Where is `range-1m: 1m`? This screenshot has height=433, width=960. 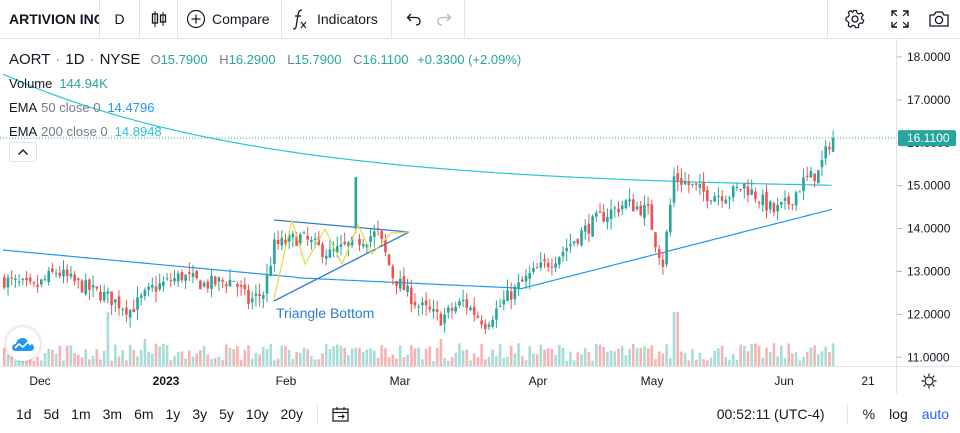
range-1m: 1m is located at coordinates (81, 413).